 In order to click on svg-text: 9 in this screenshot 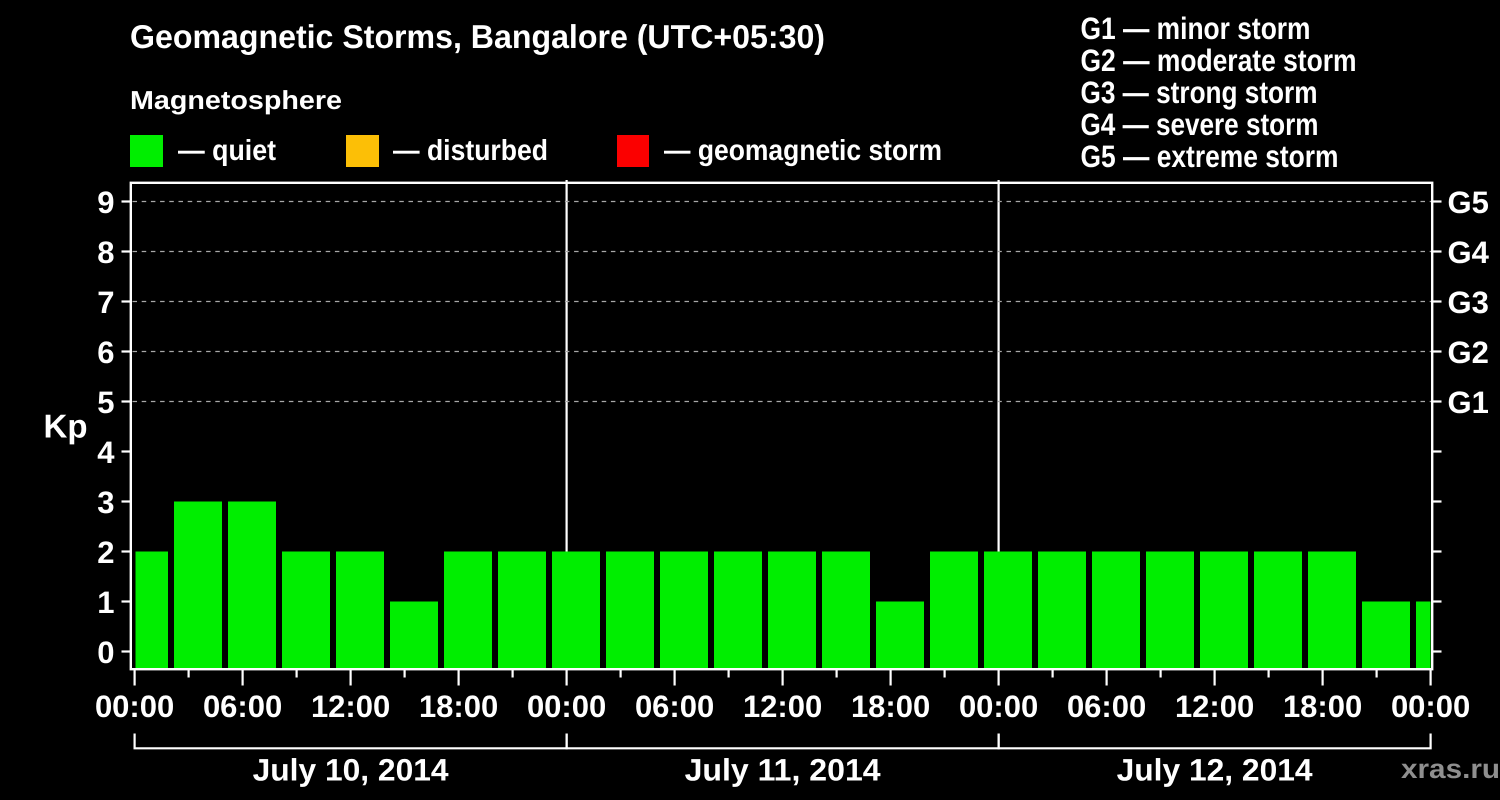, I will do `click(105, 202)`.